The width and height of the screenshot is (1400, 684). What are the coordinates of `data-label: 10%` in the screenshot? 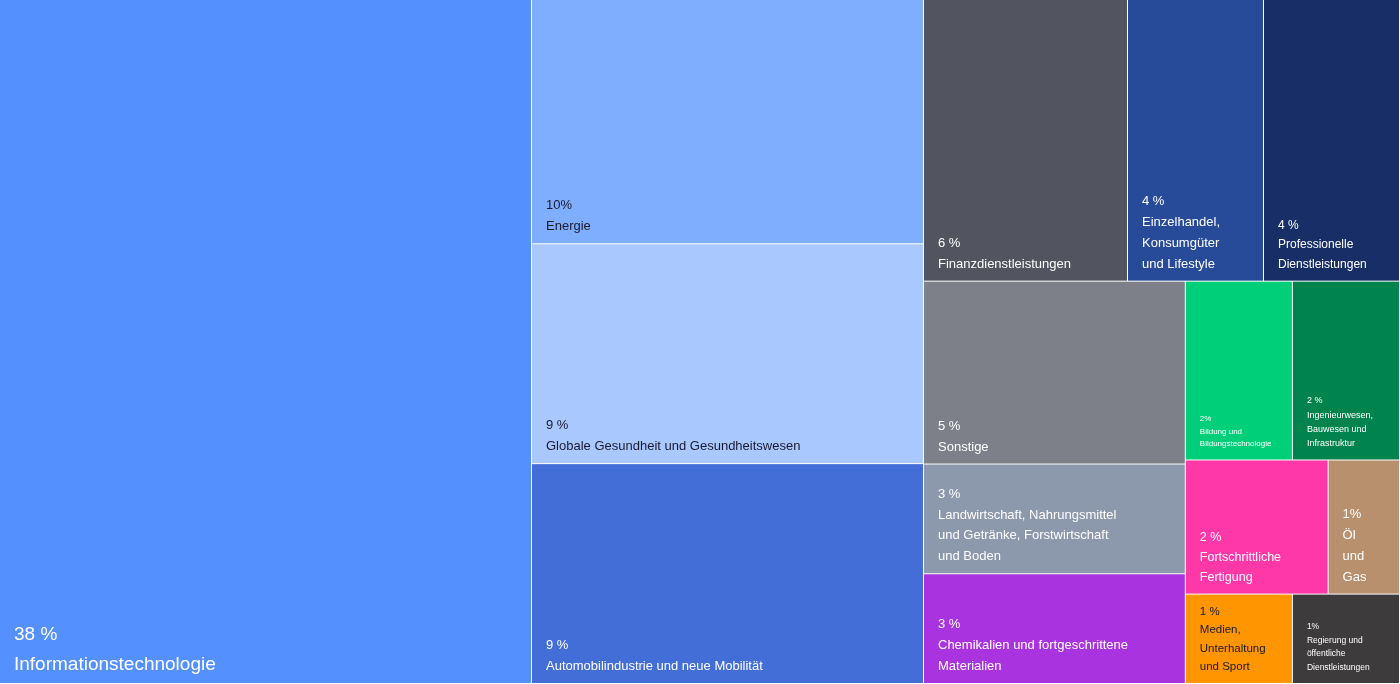 It's located at (559, 205).